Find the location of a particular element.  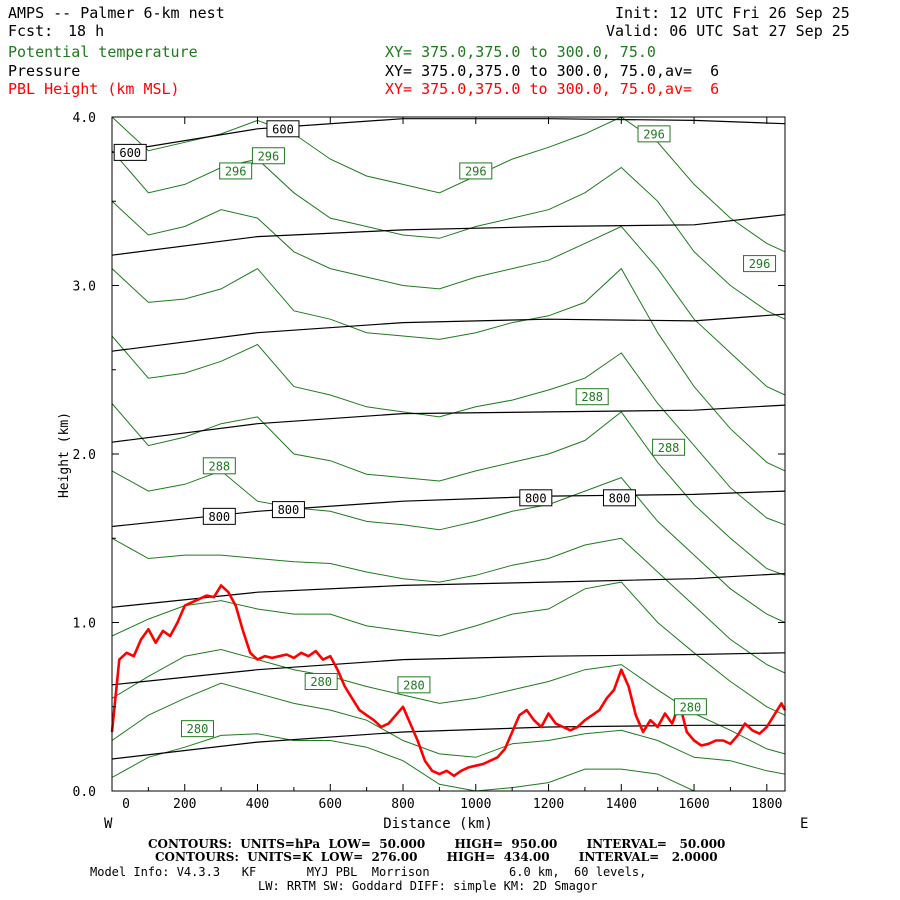

legend-pressure-name: Pressure is located at coordinates (44, 71).